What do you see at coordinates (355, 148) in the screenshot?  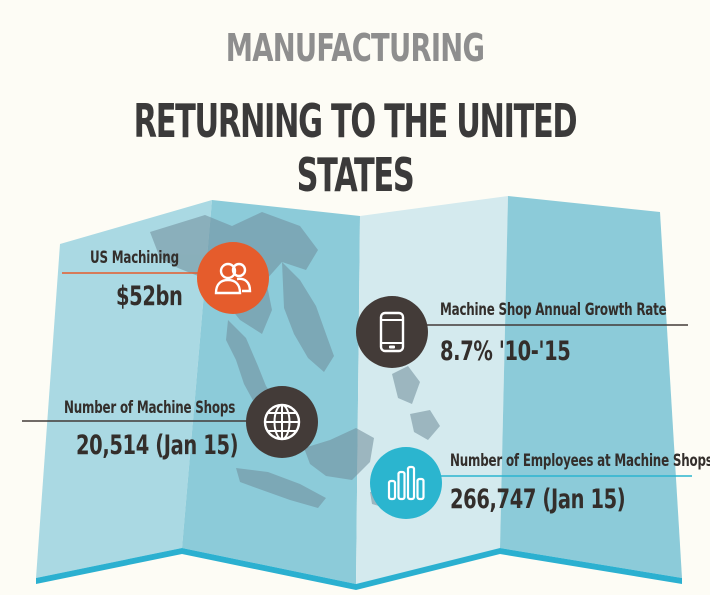 I see `page-subtitle: RETURNING TO THE UNITED STATES` at bounding box center [355, 148].